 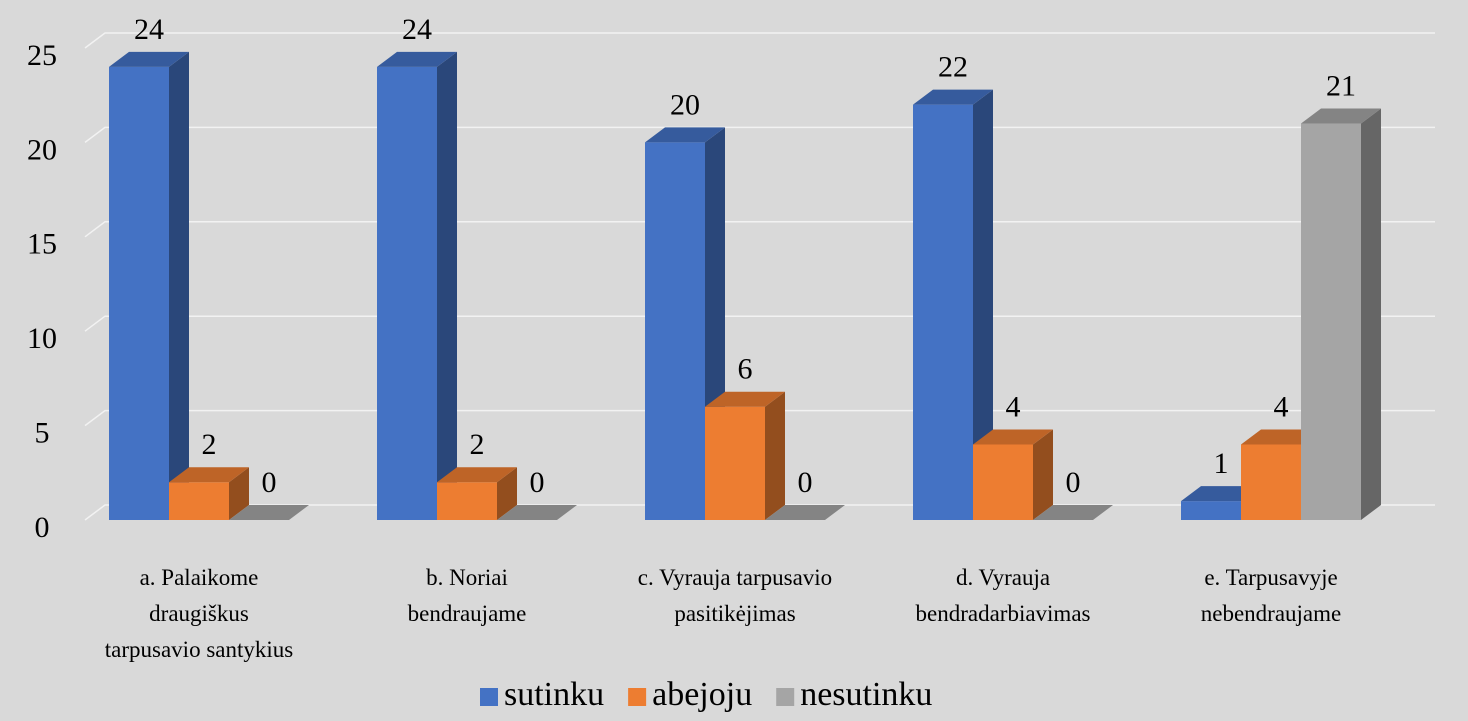 I want to click on x-tick-label: e. Tarpusavyje nebendraujame, so click(x=1271, y=595).